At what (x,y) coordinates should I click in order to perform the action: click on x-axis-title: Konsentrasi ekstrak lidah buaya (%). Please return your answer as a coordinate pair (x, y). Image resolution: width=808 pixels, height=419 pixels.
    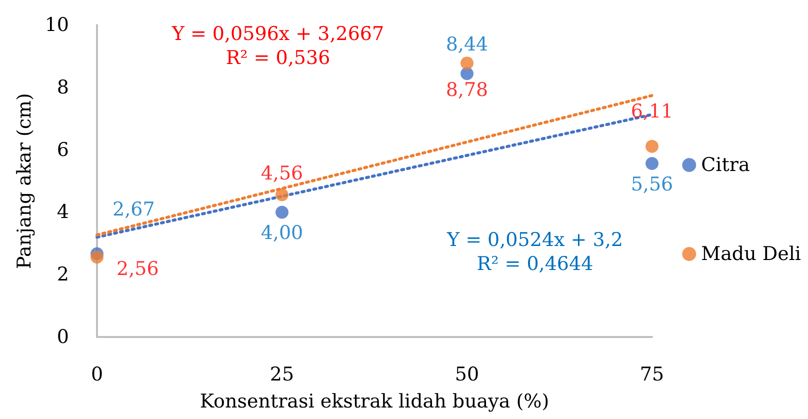
    Looking at the image, I should click on (375, 401).